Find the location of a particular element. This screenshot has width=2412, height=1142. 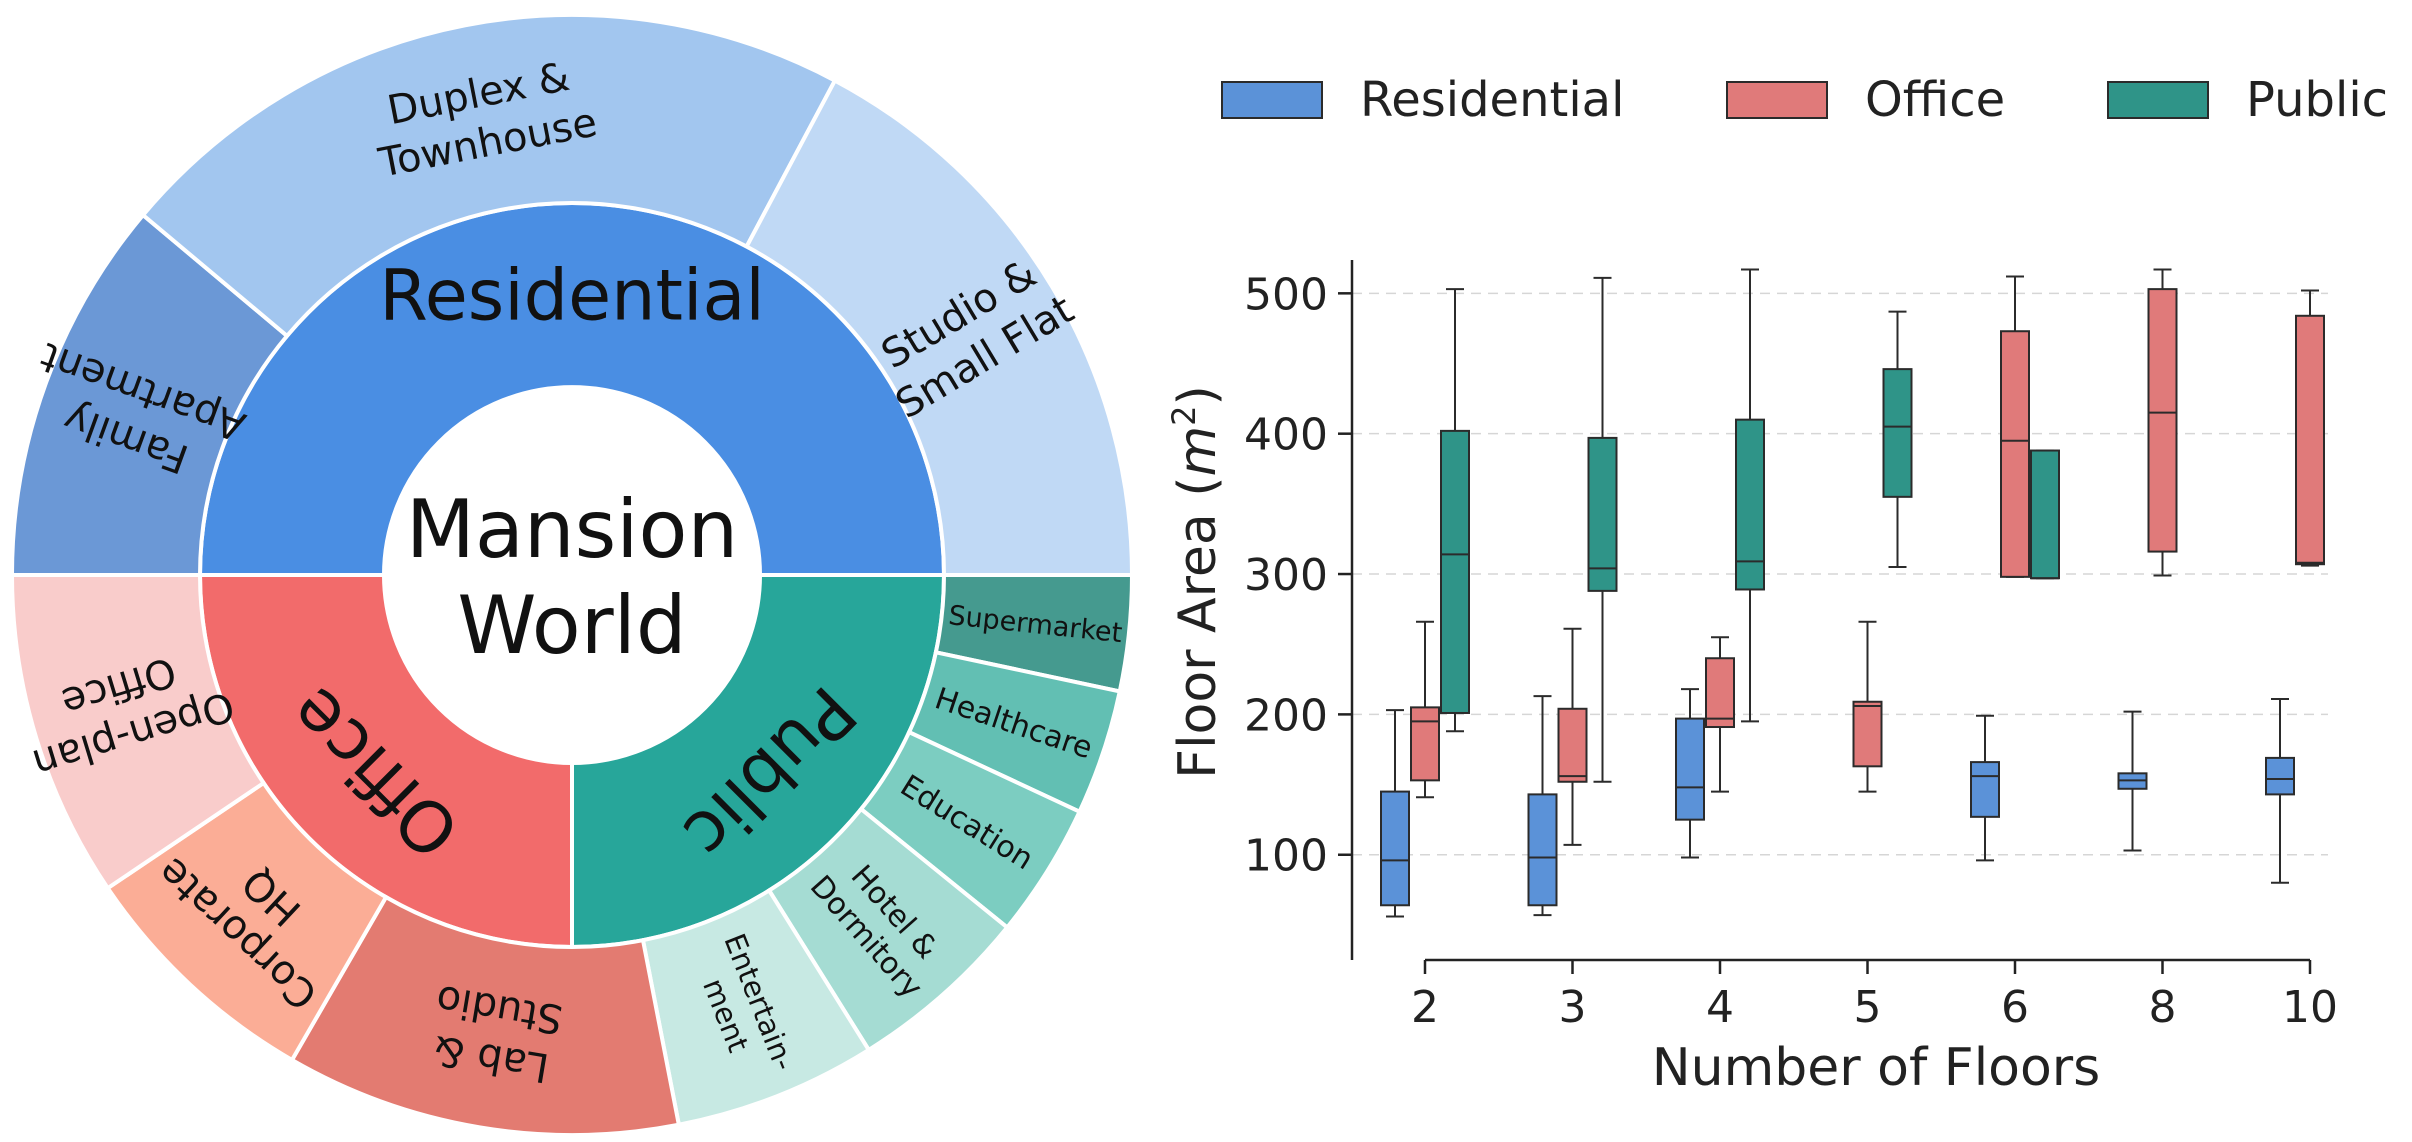

residential-label: Residential is located at coordinates (572, 296).